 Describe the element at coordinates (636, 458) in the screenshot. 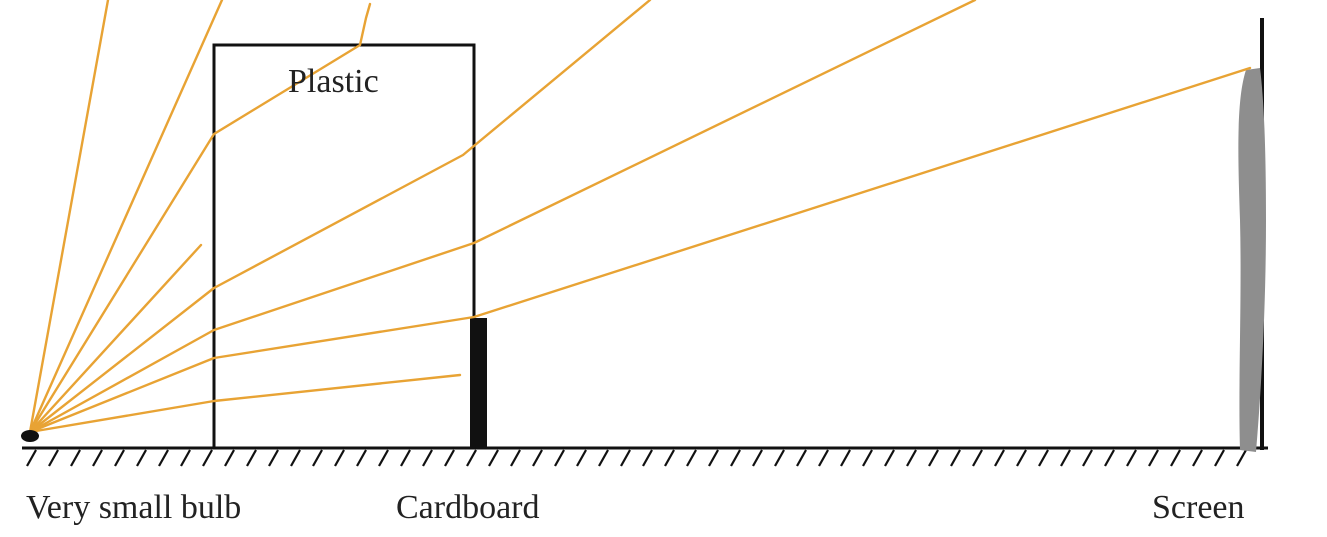

I see `ground-hatching` at that location.